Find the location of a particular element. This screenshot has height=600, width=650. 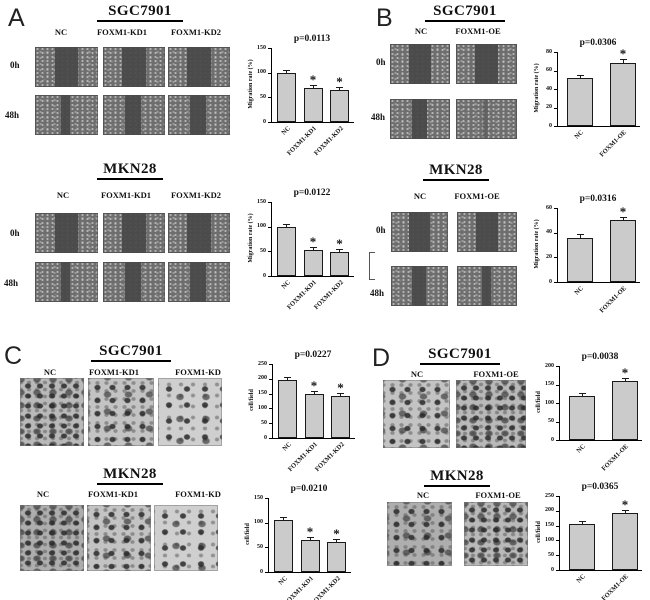

plot-area: 0 20 40 60 80 NC * FOXM1-OE is located at coordinates (593, 102).